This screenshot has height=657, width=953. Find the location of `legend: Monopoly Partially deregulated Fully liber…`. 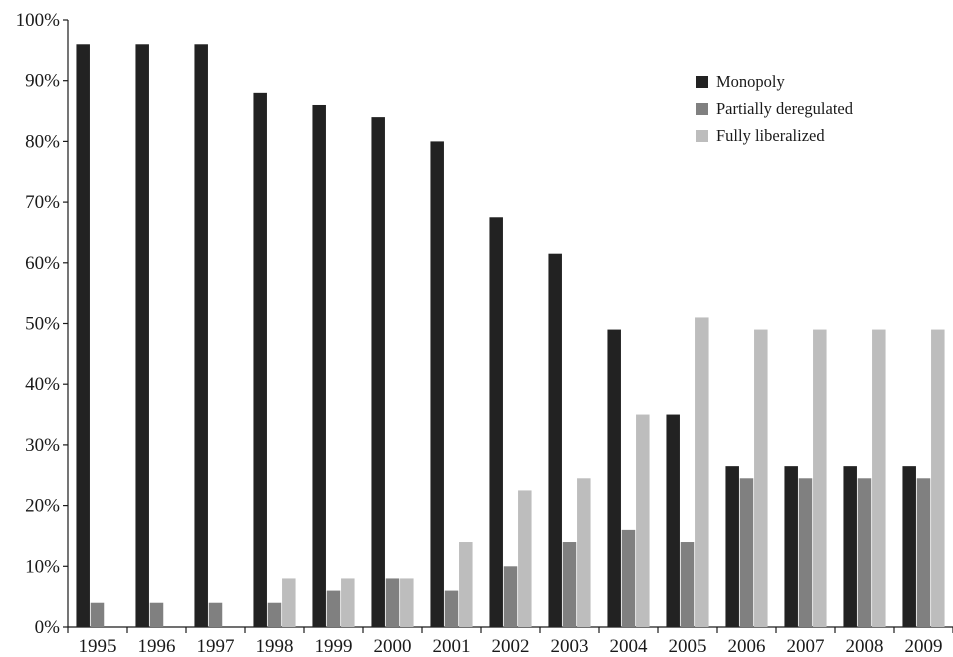

legend: Monopoly Partially deregulated Fully liber… is located at coordinates (775, 108).